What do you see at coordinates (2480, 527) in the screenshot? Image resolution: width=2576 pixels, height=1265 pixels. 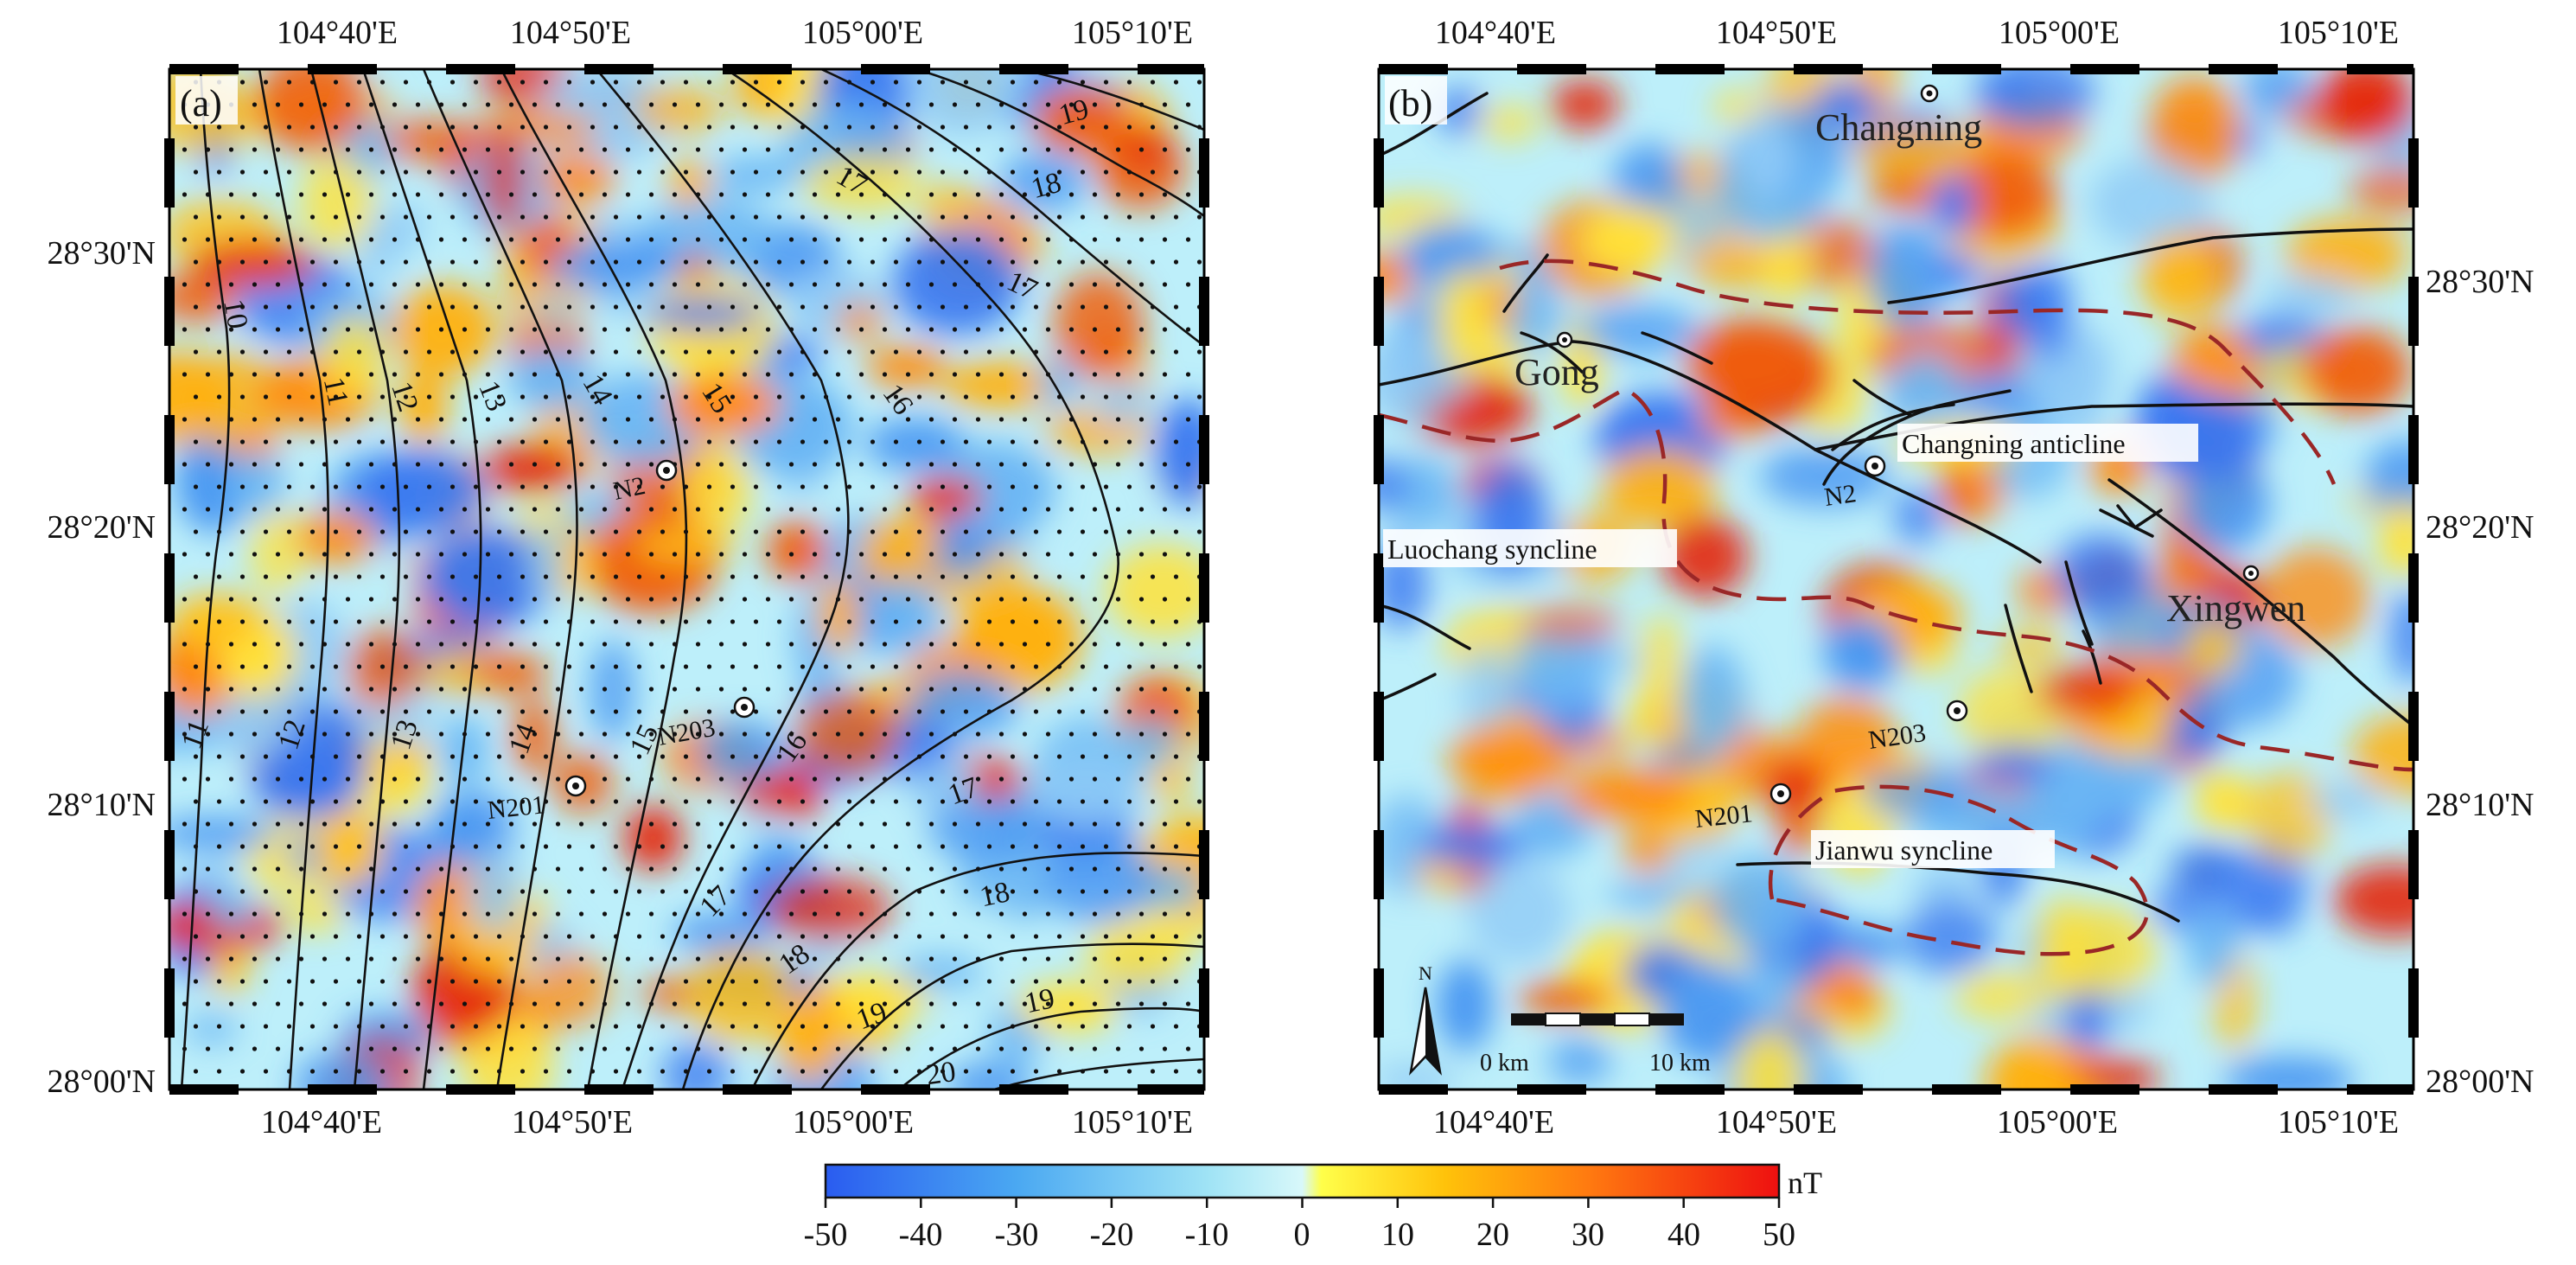 I see `tick-label: 28°20'N` at bounding box center [2480, 527].